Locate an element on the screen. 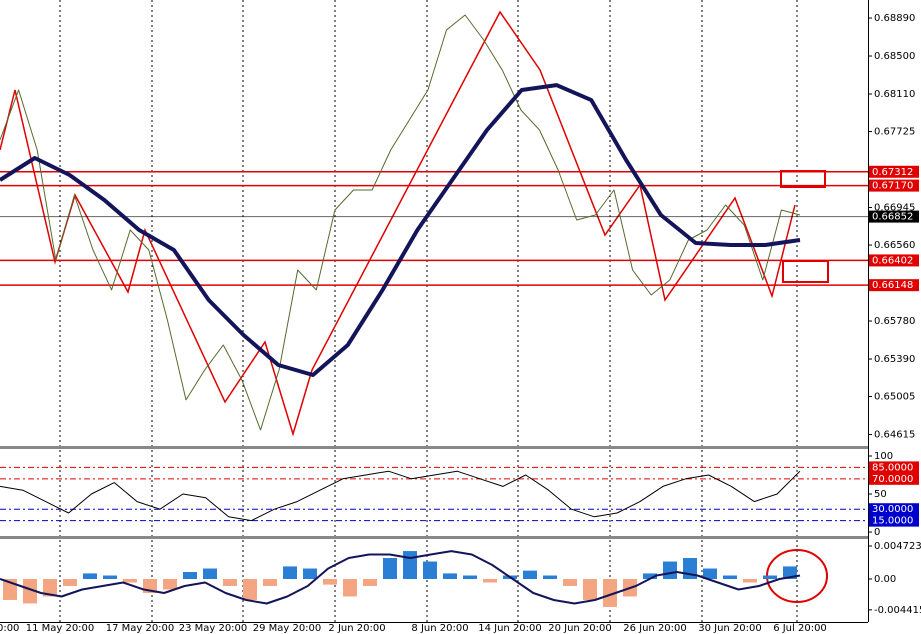 The width and height of the screenshot is (921, 634). y-tick-label: 0.68890 is located at coordinates (894, 18).